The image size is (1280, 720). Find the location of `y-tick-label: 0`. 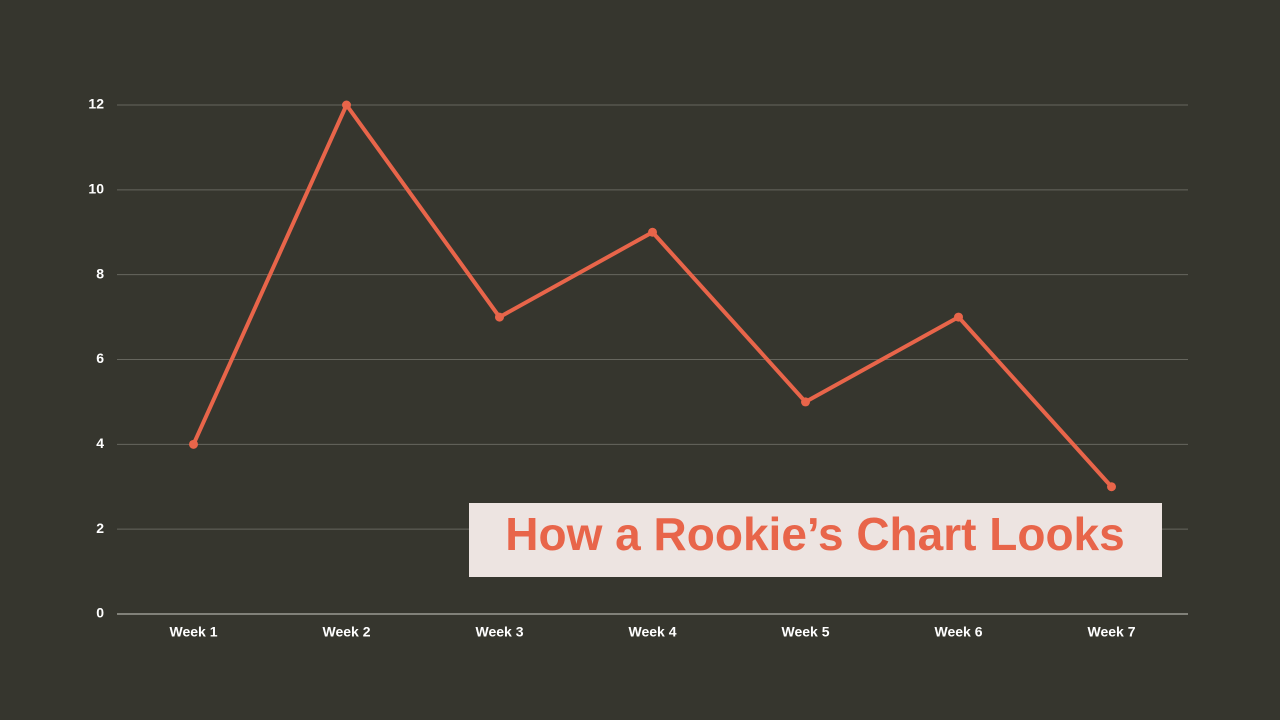

y-tick-label: 0 is located at coordinates (100, 613).